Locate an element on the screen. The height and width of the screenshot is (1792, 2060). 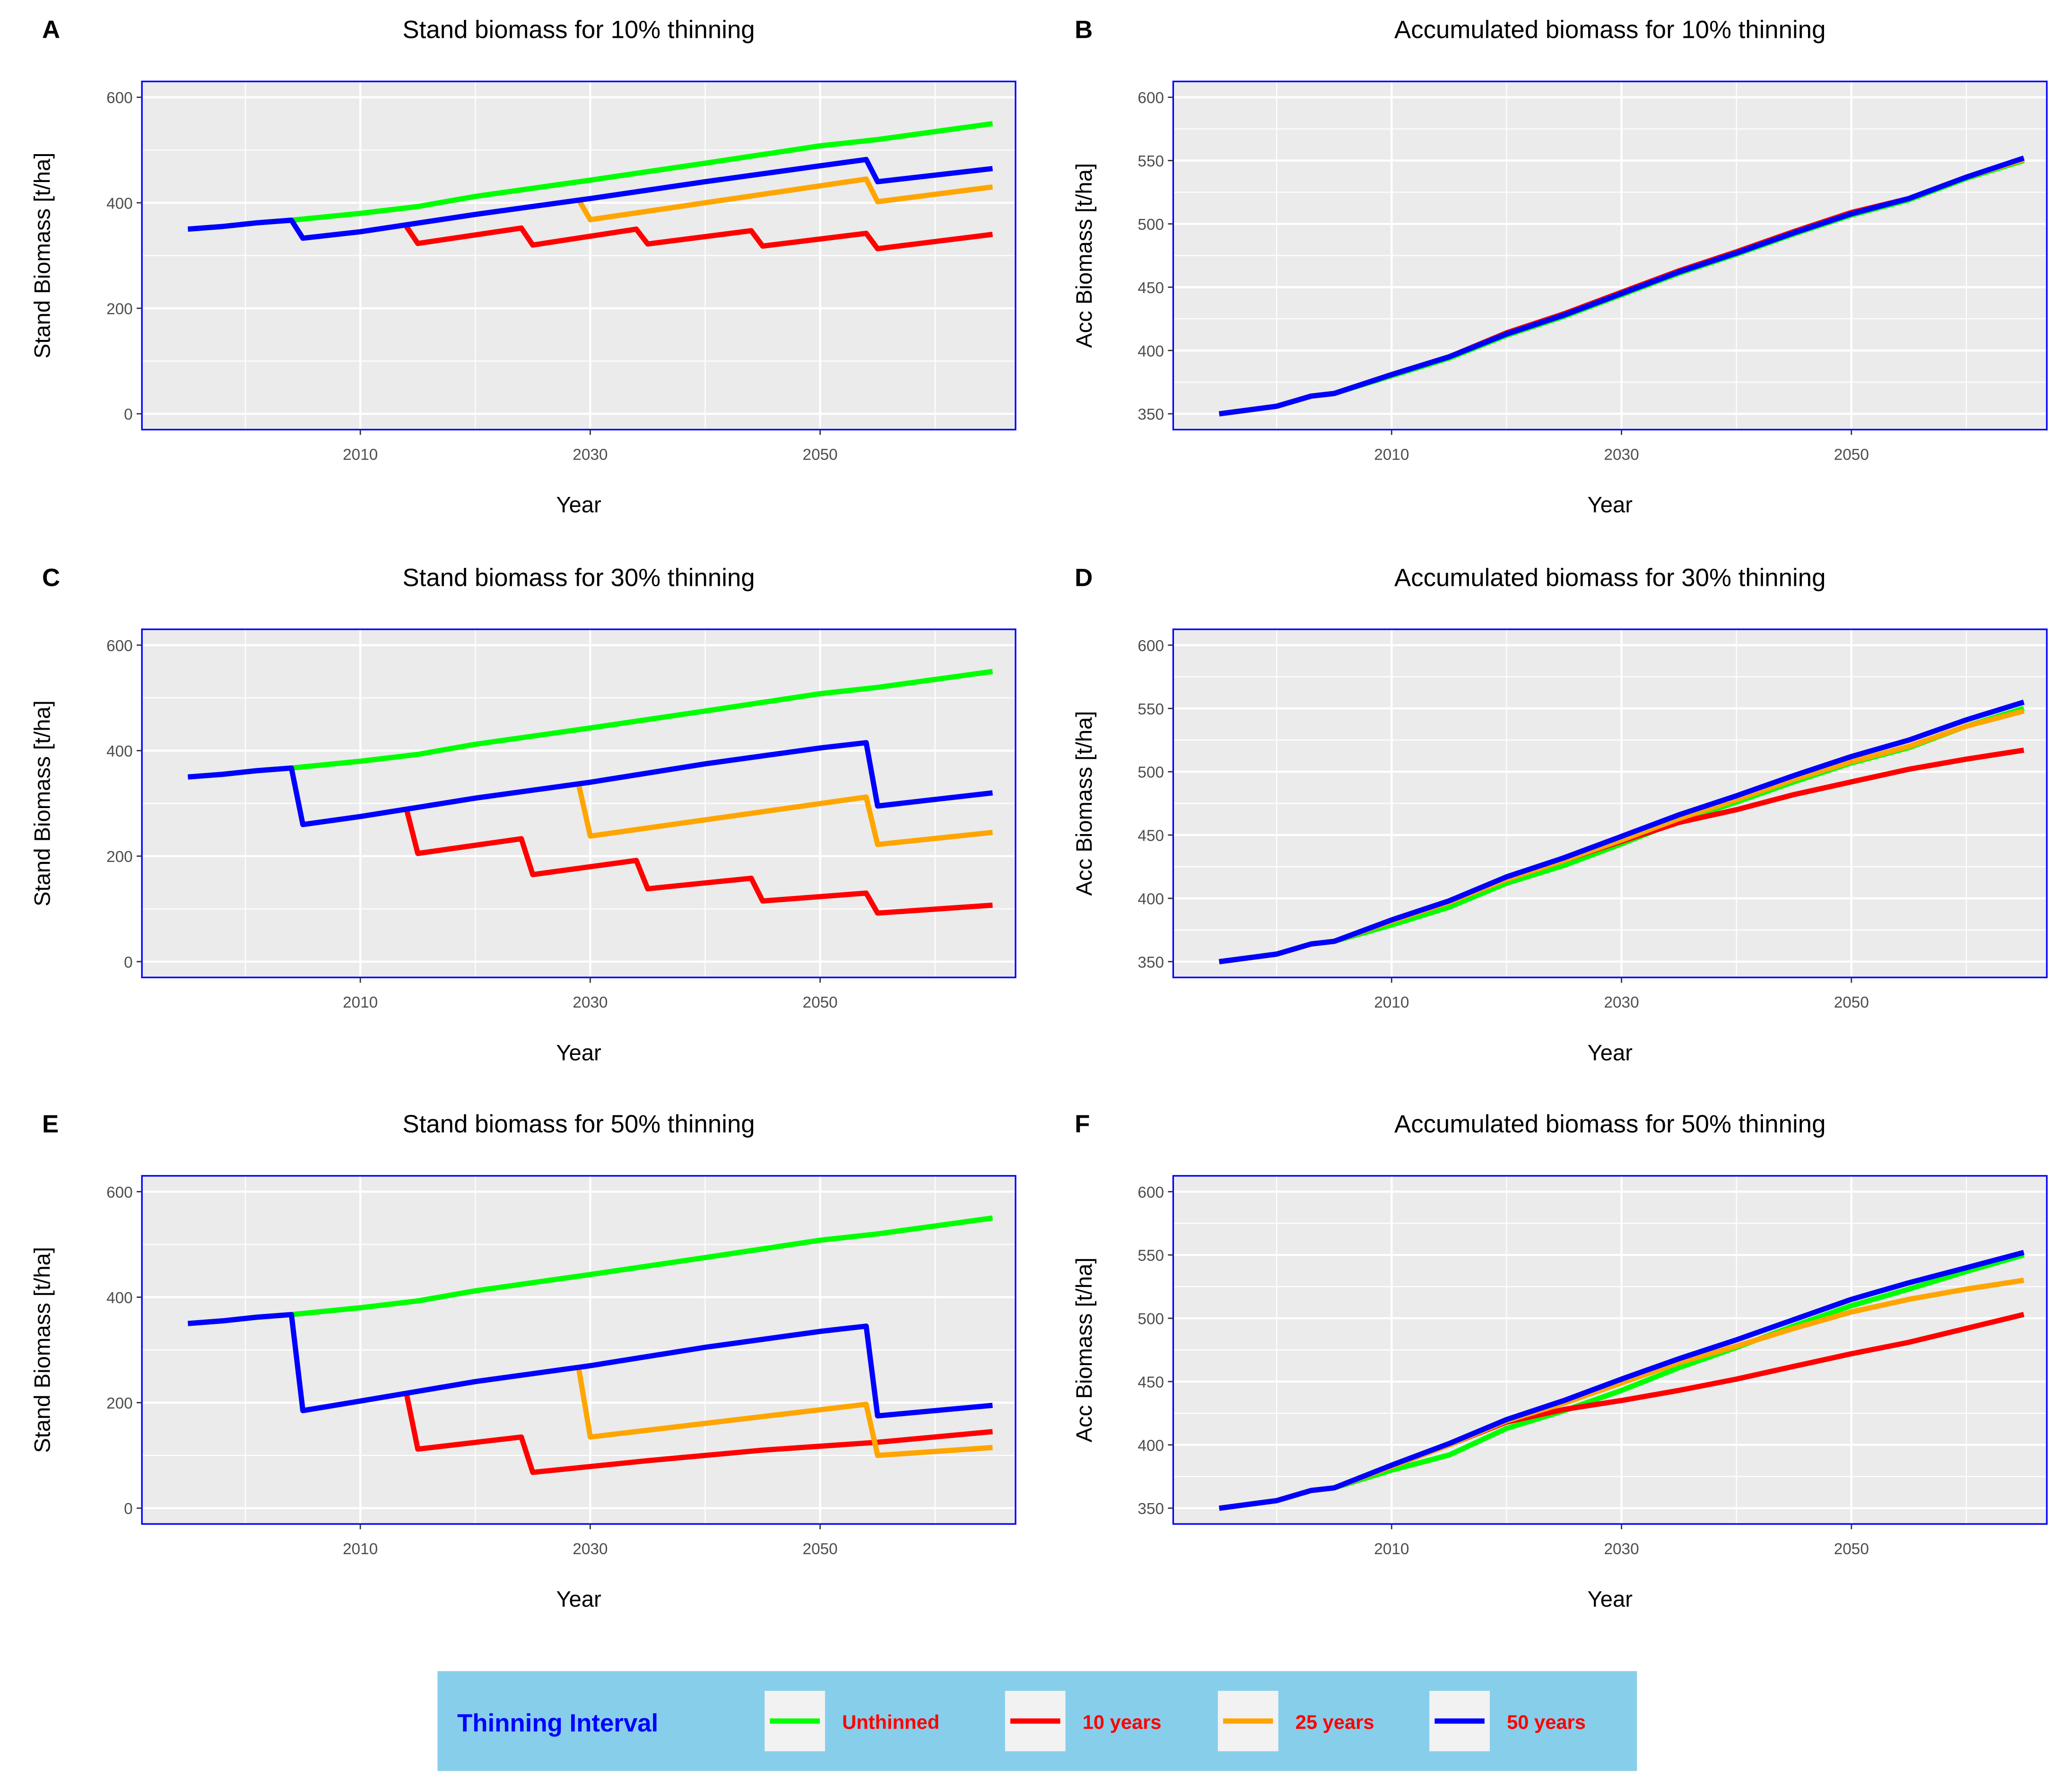
legend-item-10-years: 10 years is located at coordinates (1083, 1721).